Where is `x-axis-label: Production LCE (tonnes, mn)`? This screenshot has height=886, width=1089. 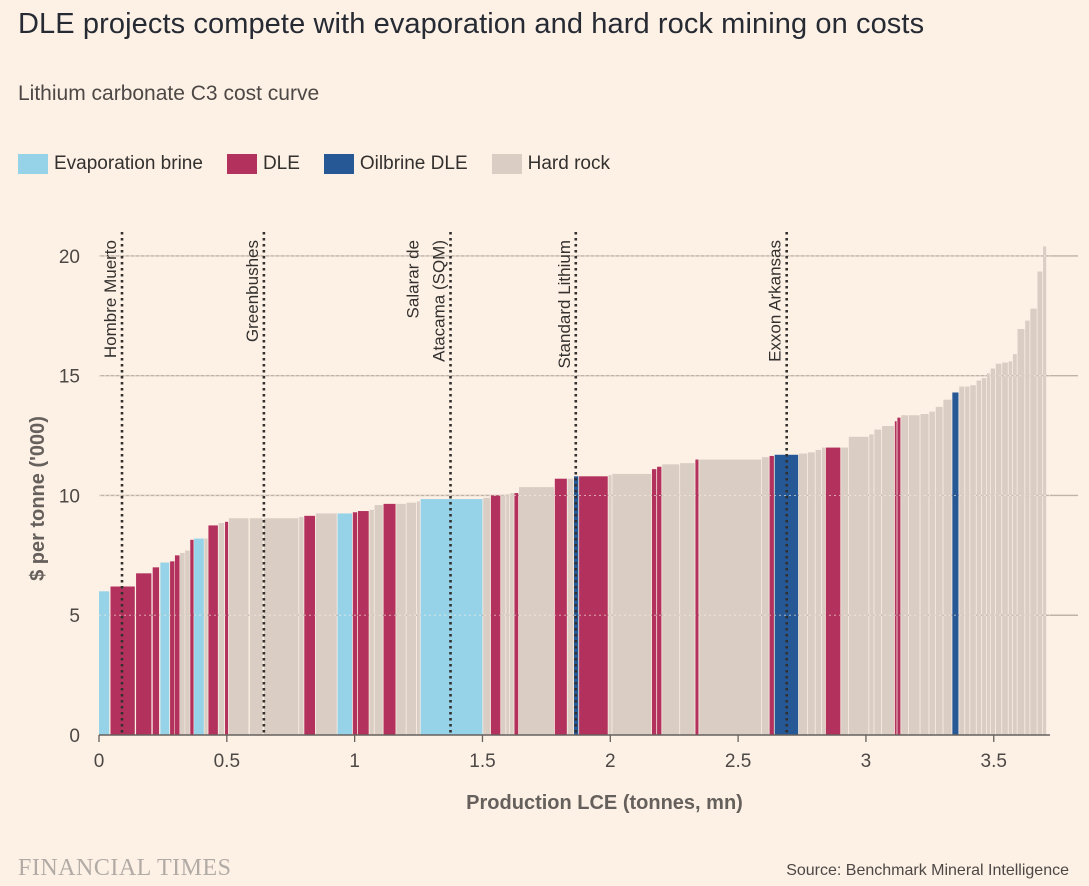 x-axis-label: Production LCE (tonnes, mn) is located at coordinates (604, 803).